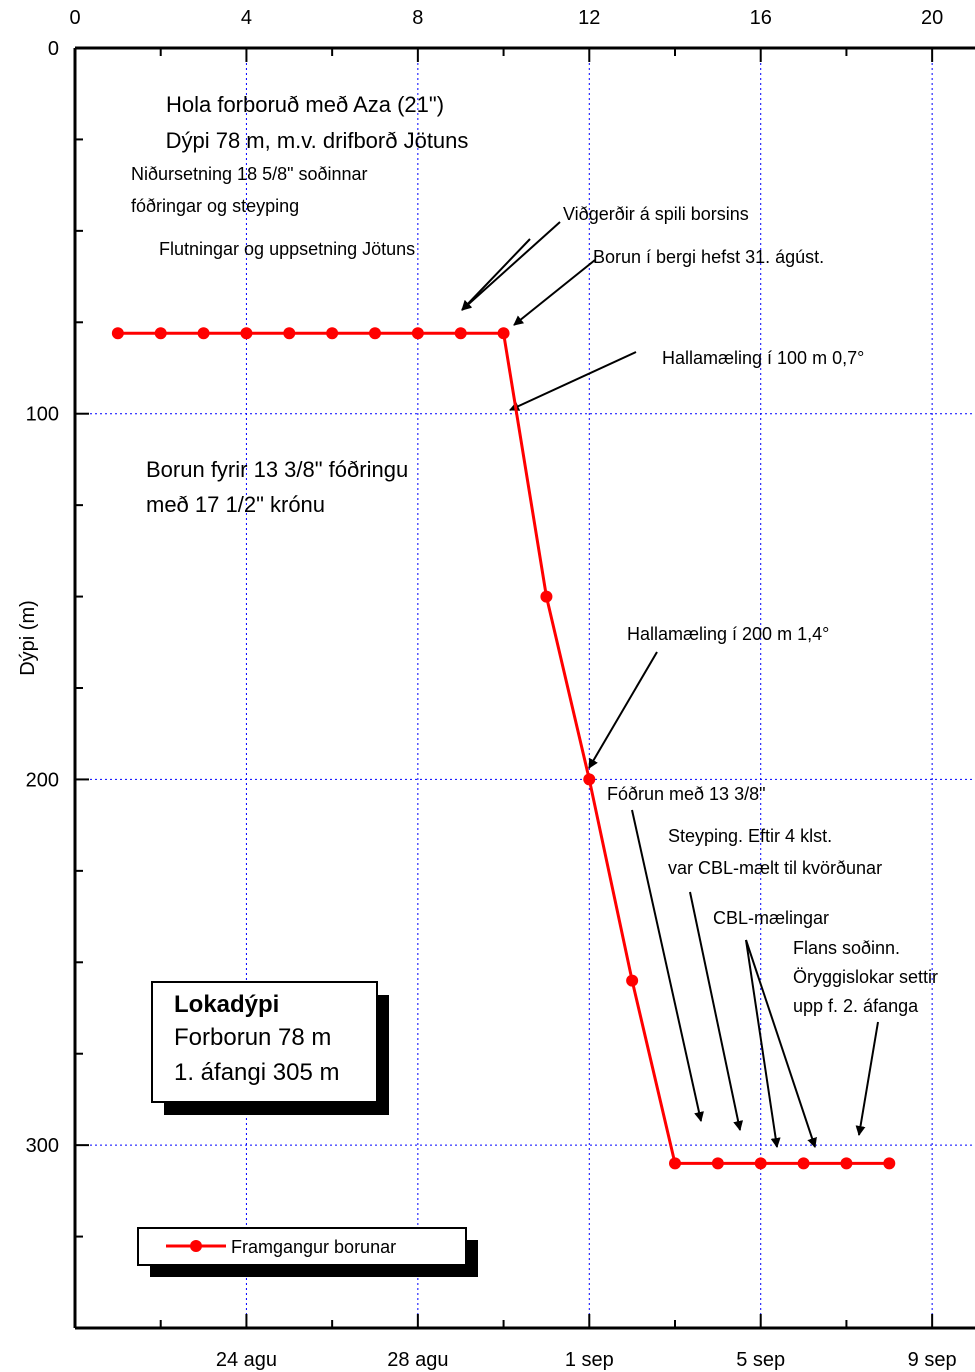 Image resolution: width=975 pixels, height=1372 pixels. What do you see at coordinates (856, 1006) in the screenshot?
I see `annotation-flans-line3: upp f. 2. áfanga` at bounding box center [856, 1006].